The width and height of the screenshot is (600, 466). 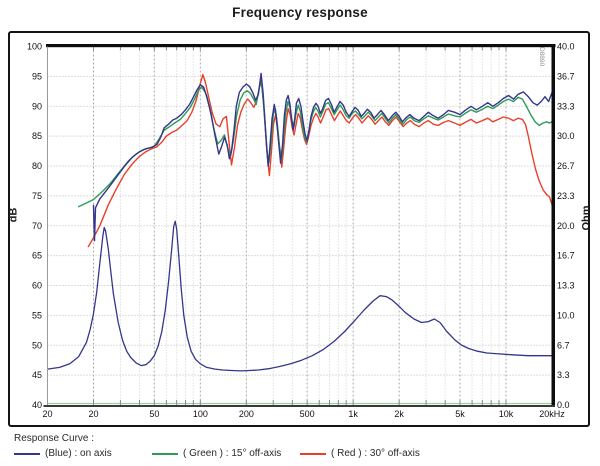 What do you see at coordinates (566, 315) in the screenshot?
I see `ohm-tick-label: 10.0` at bounding box center [566, 315].